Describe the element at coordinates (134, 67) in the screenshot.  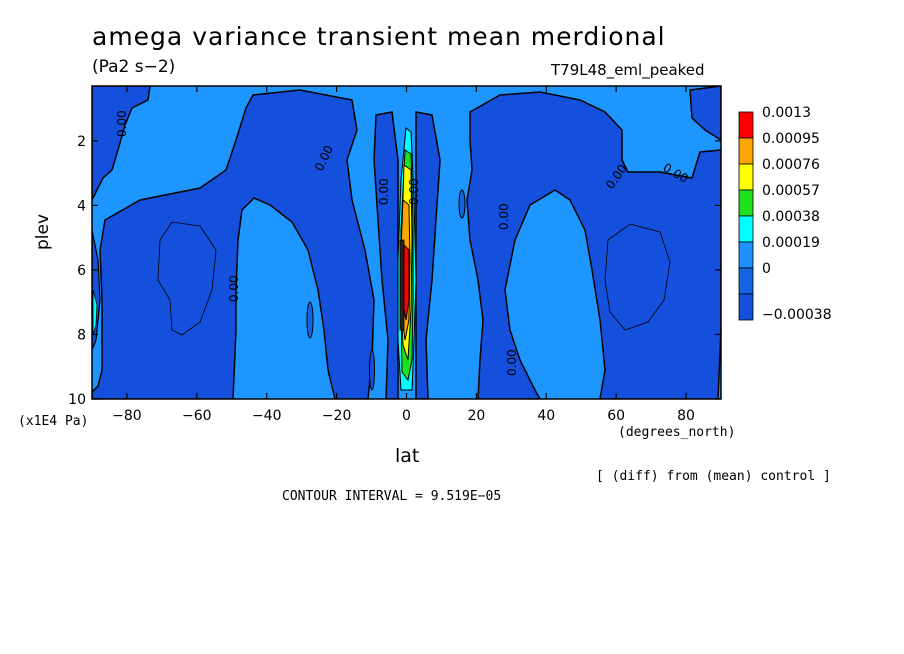
I see `units-label: (Pa2 s−2)` at that location.